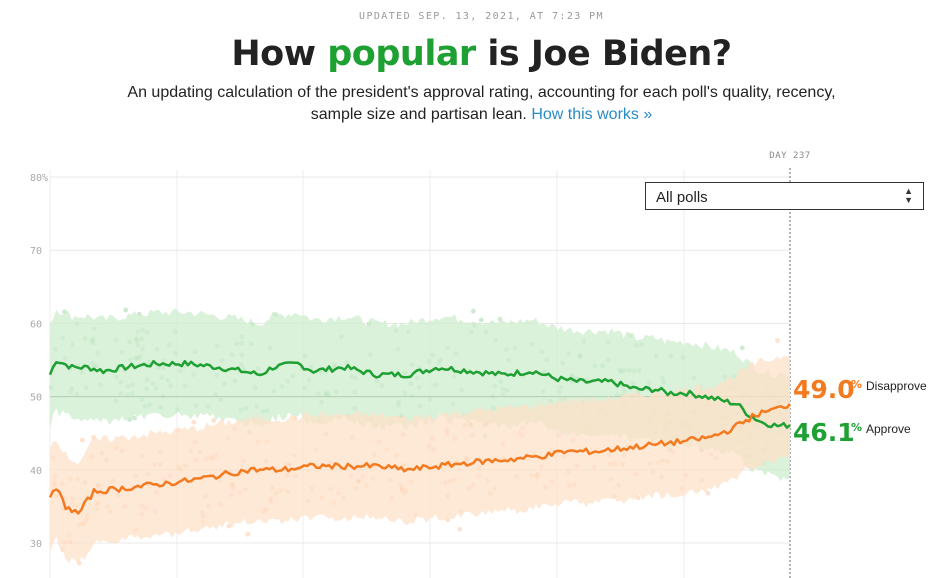  Describe the element at coordinates (36, 324) in the screenshot. I see `y-tick-label: 60` at that location.